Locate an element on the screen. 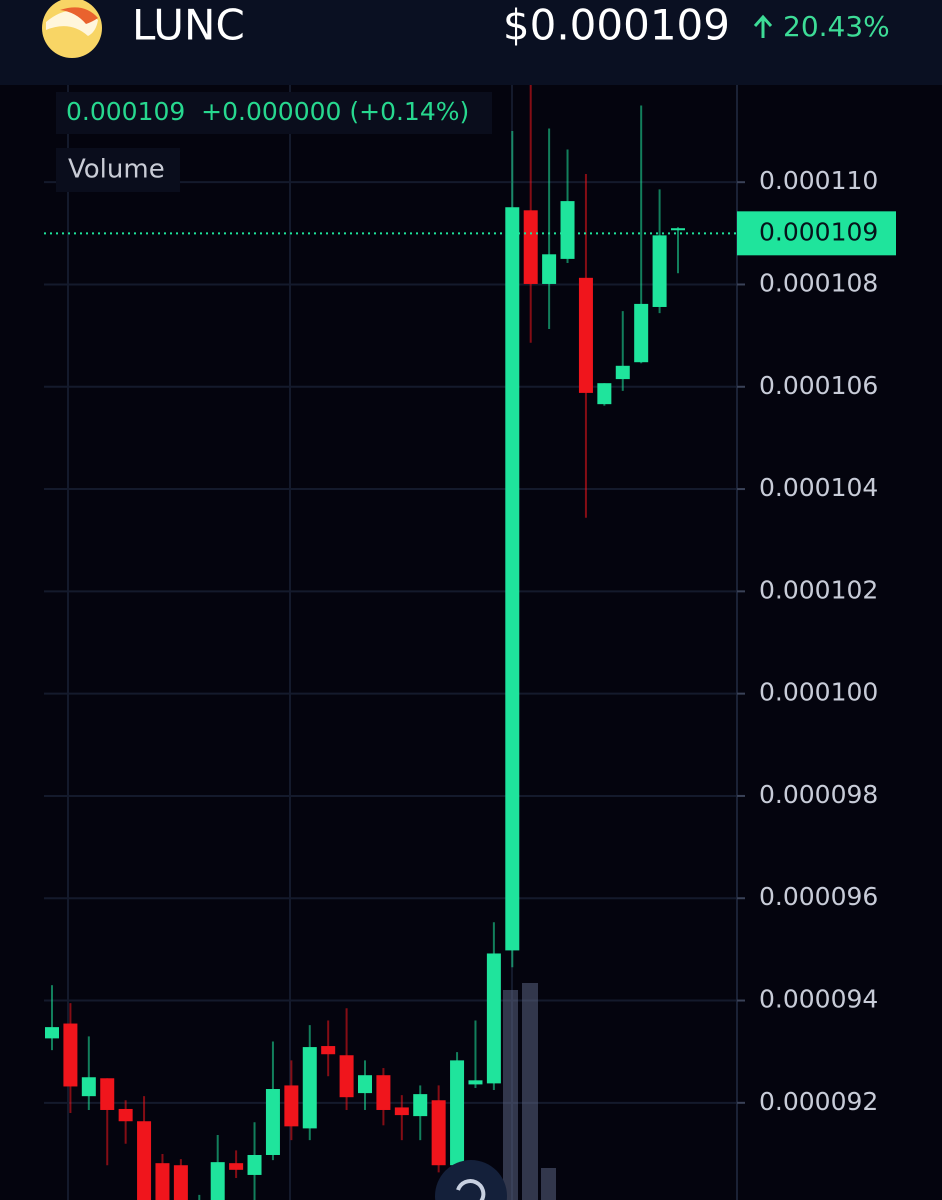 The width and height of the screenshot is (942, 1200). volume-bars is located at coordinates (529, 1091).